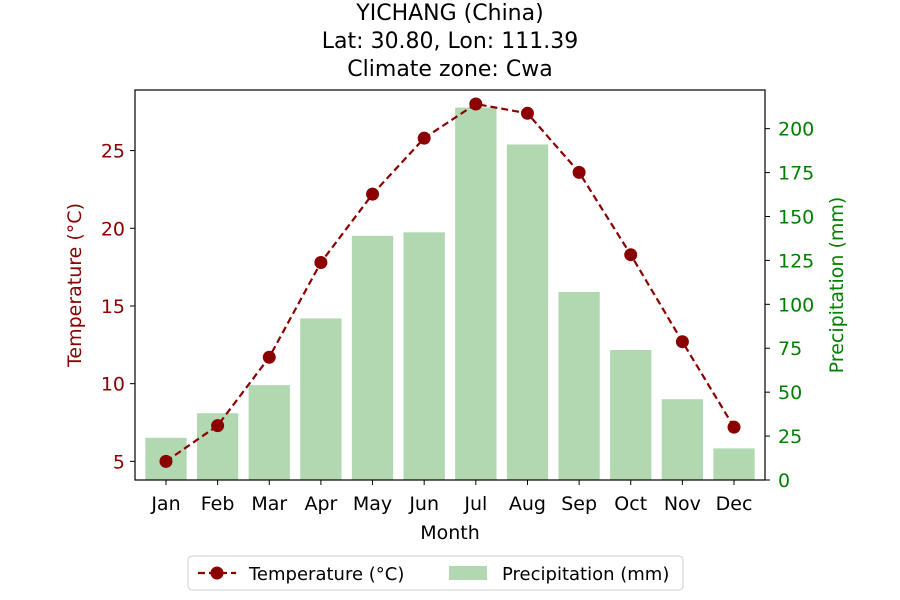 The image size is (900, 600). Describe the element at coordinates (527, 312) in the screenshot. I see `precip-bar-aug` at that location.